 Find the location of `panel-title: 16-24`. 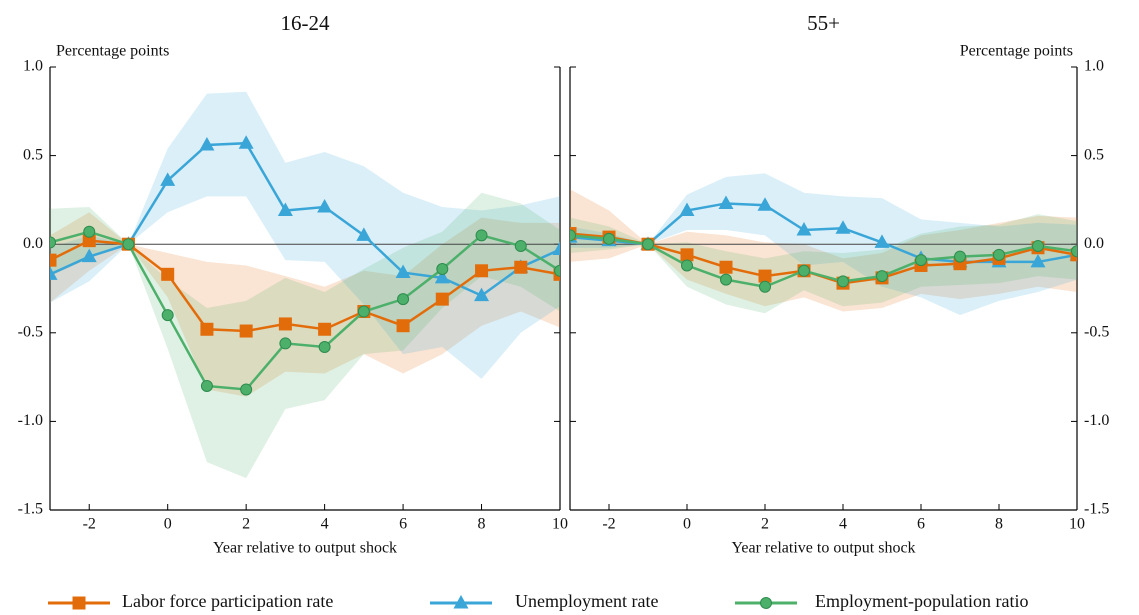

panel-title: 16-24 is located at coordinates (305, 23).